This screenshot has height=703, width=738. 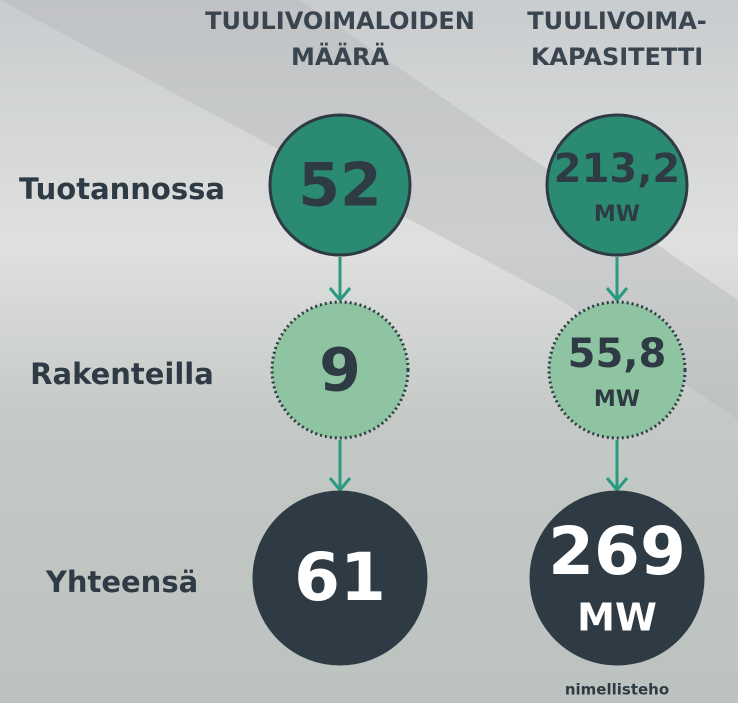 I want to click on count-value: 9, so click(x=340, y=371).